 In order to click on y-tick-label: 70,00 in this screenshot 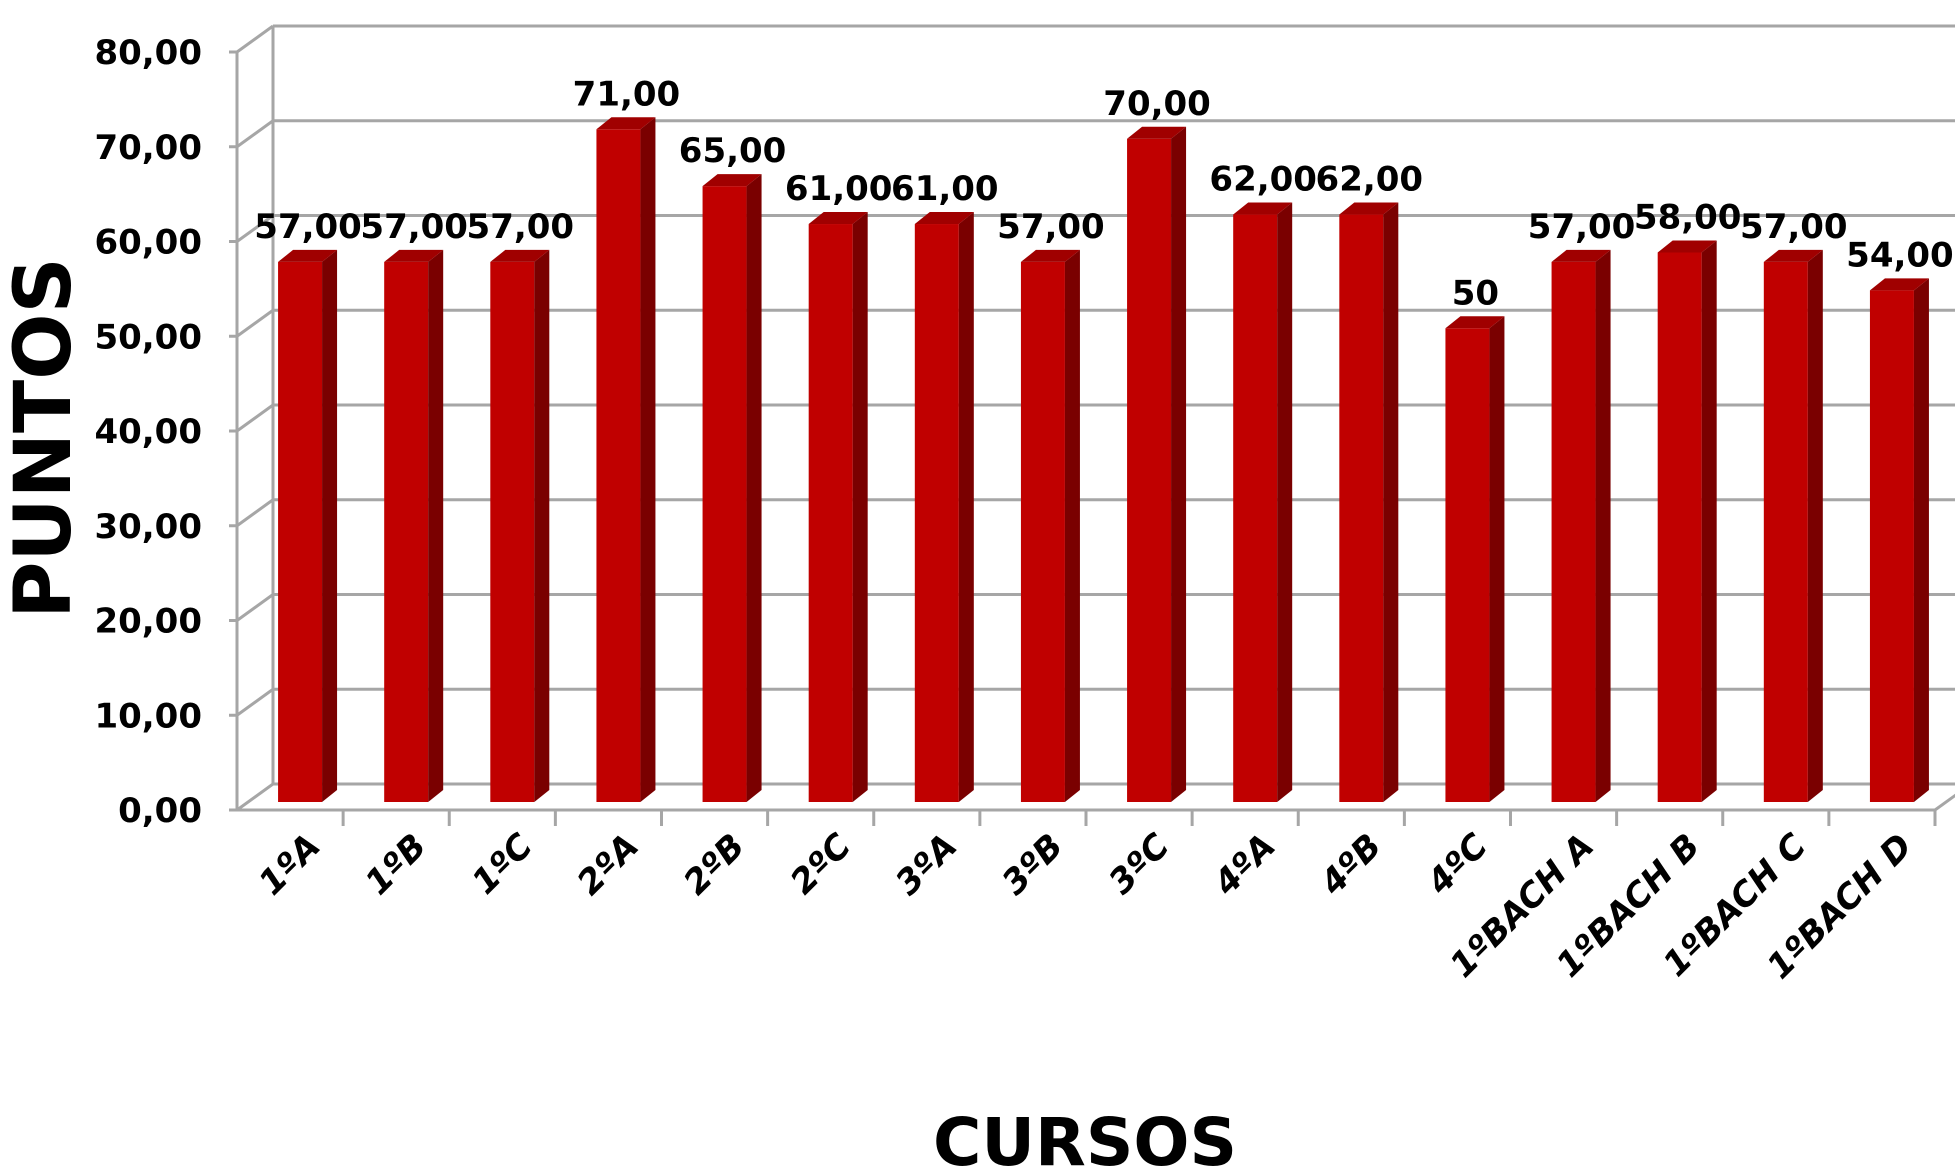, I will do `click(148, 148)`.